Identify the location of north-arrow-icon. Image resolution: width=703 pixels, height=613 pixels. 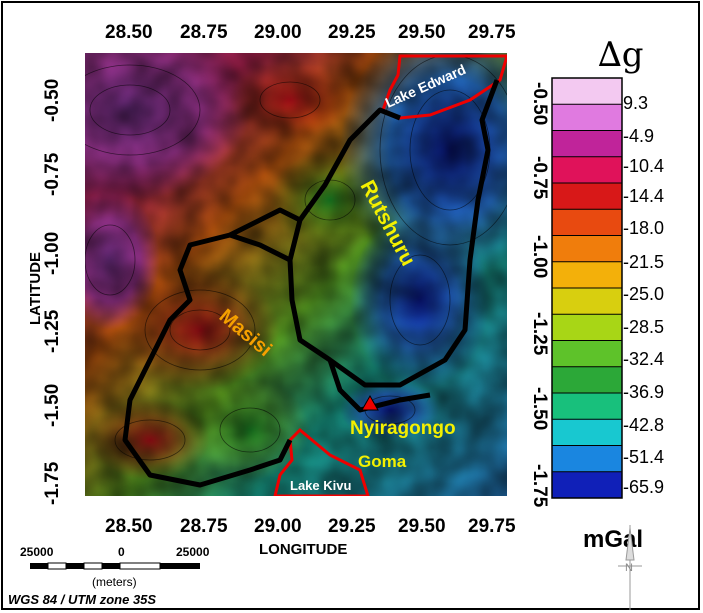
(630, 567).